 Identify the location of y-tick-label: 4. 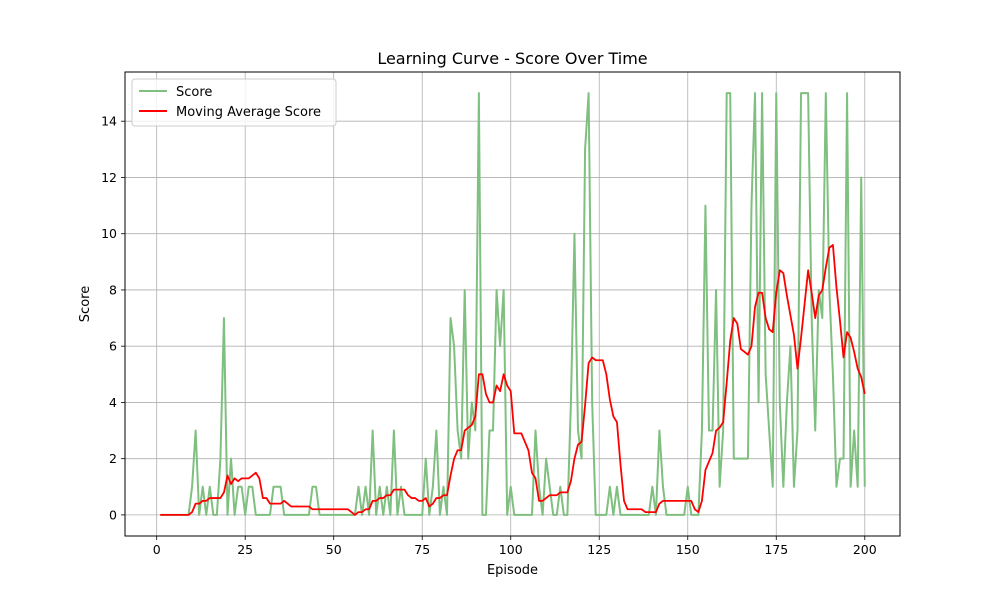
(113, 402).